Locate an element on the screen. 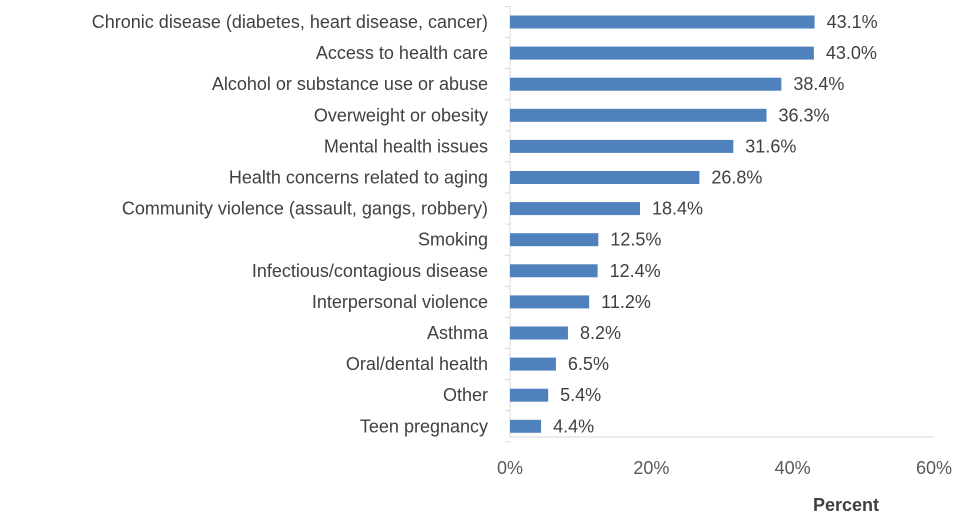  data-label: 11.2% is located at coordinates (626, 302).